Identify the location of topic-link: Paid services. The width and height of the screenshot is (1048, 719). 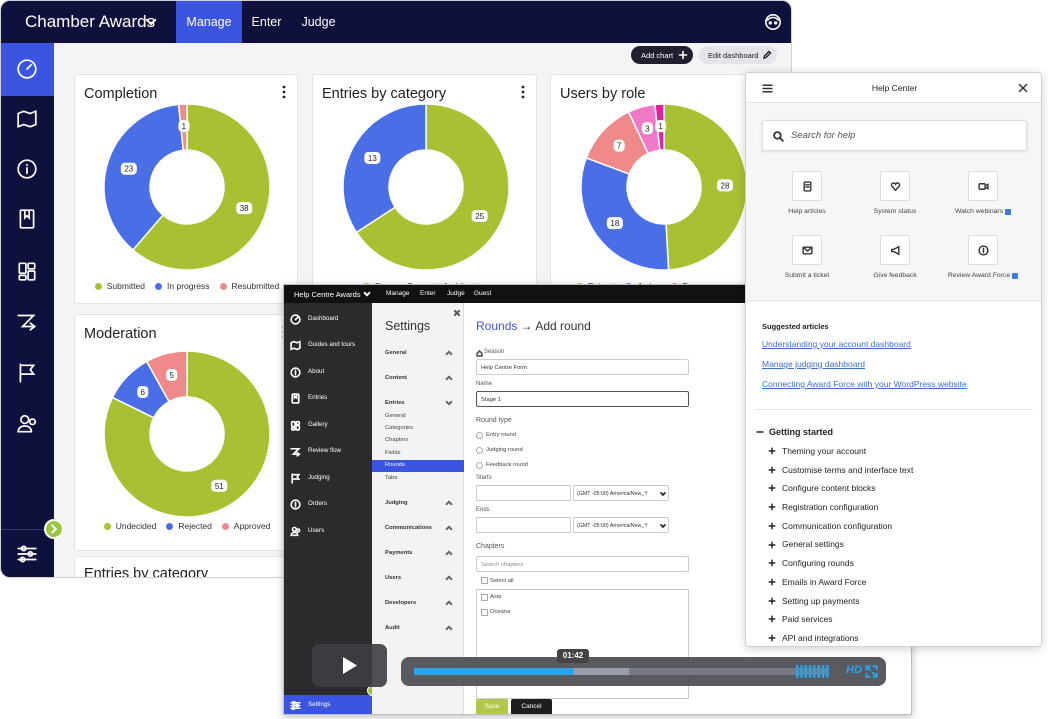
(807, 619).